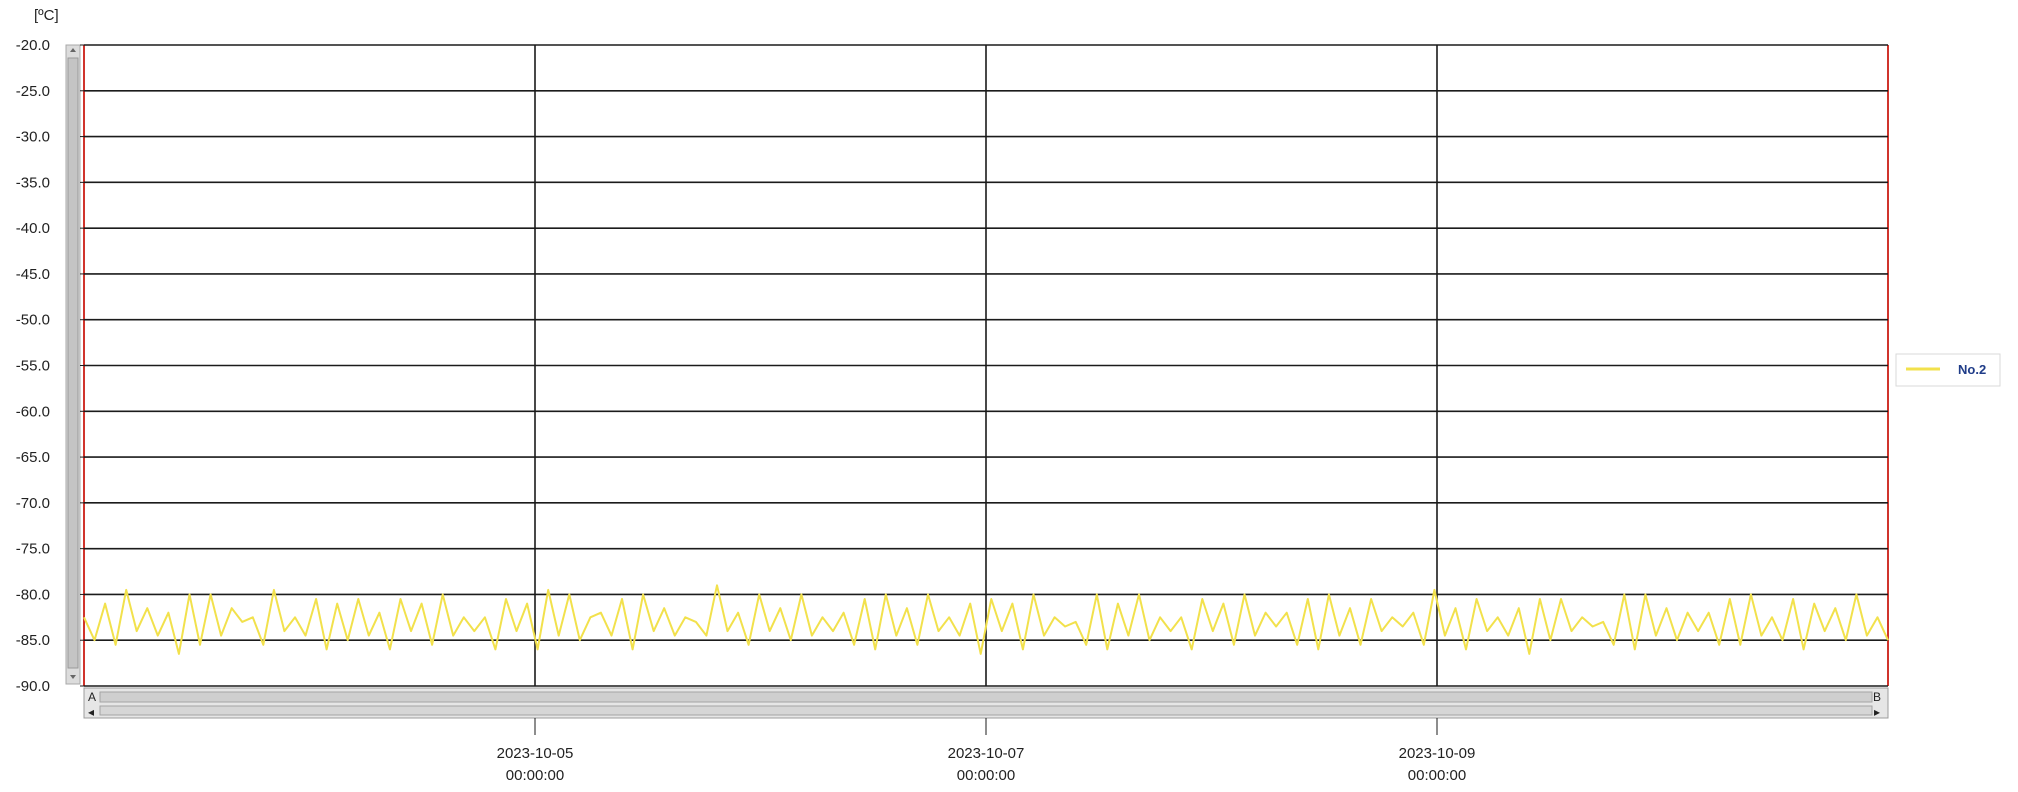 This screenshot has width=2018, height=792. I want to click on y-tick-label: -80.0, so click(33, 594).